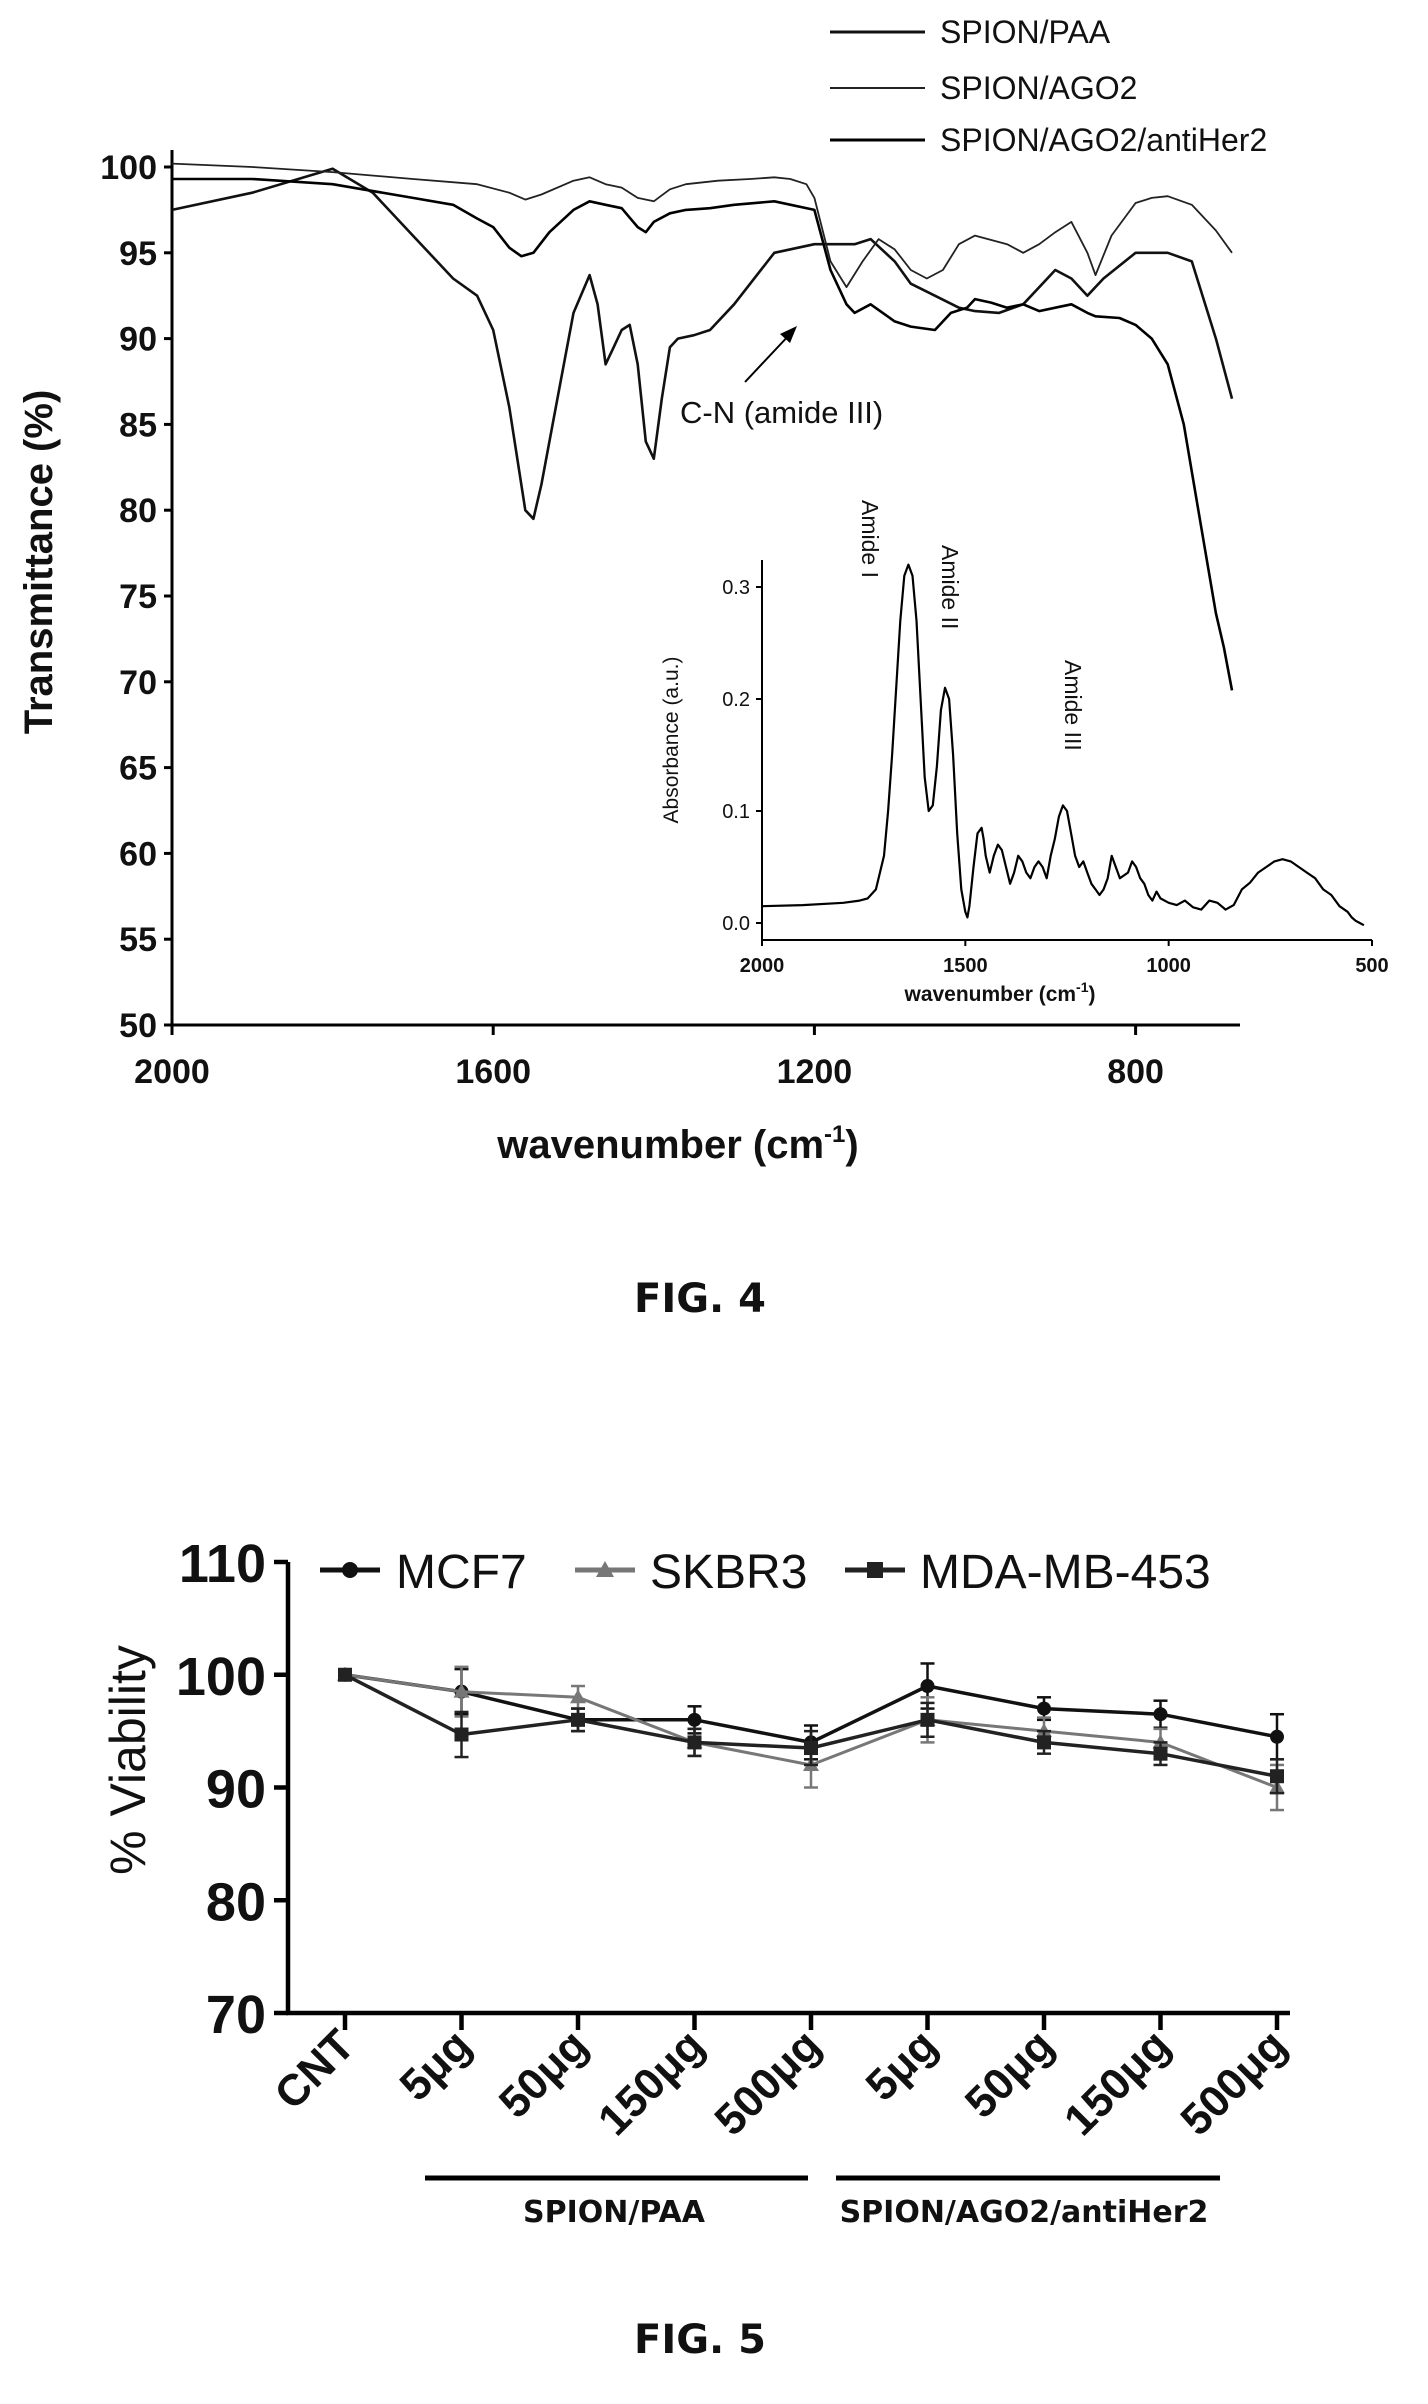  I want to click on y-tick-label: 75, so click(138, 597).